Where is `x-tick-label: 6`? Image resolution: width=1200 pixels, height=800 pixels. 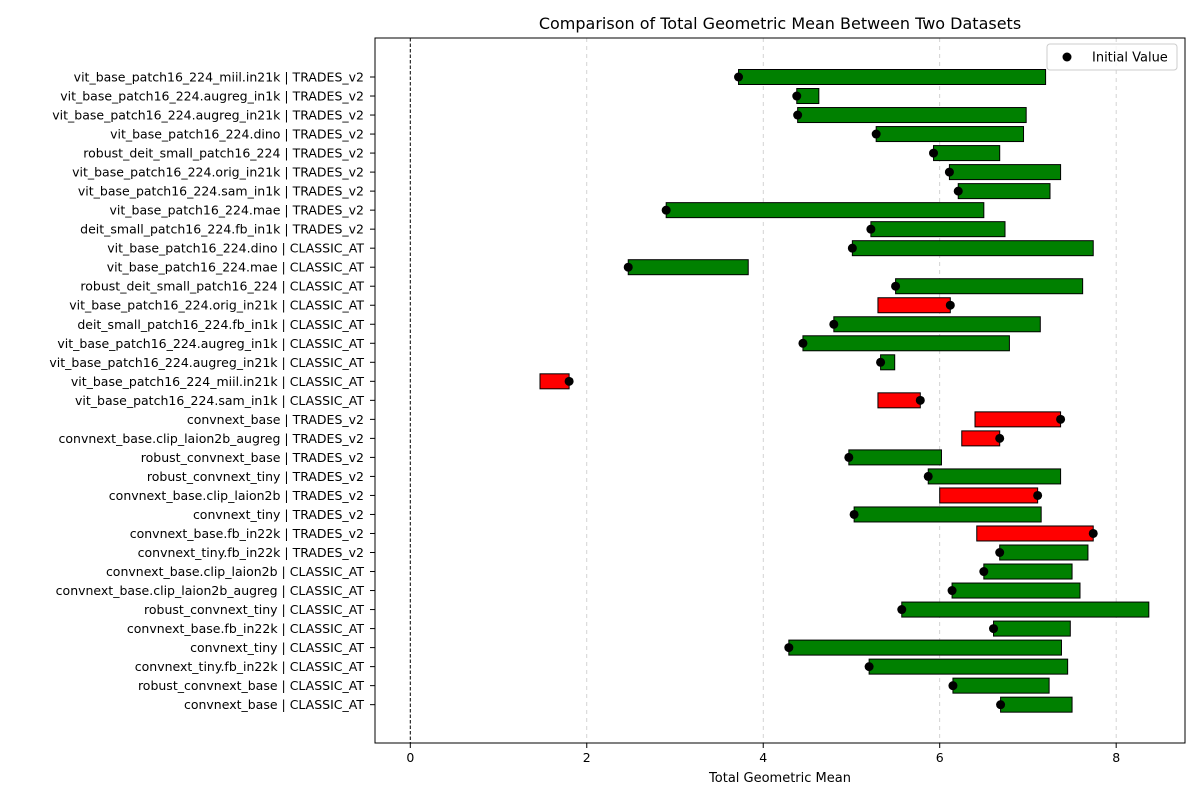 x-tick-label: 6 is located at coordinates (940, 757).